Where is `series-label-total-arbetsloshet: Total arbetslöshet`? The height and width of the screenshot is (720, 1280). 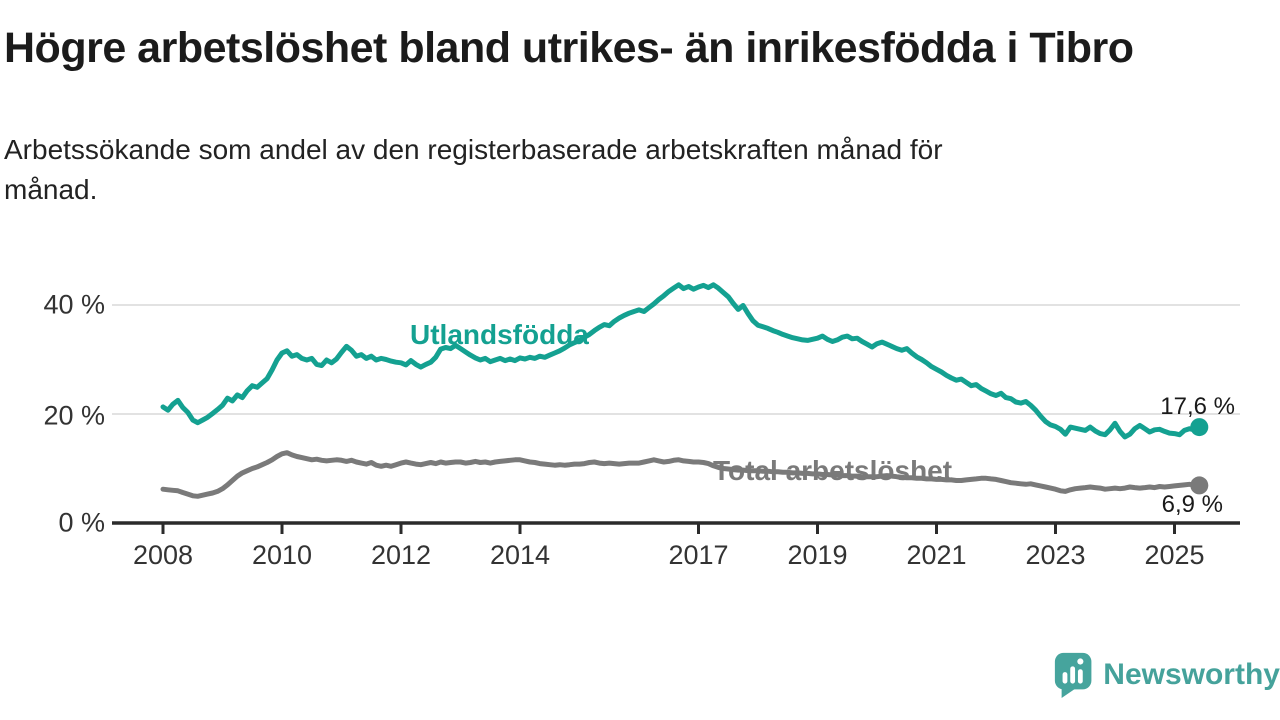 series-label-total-arbetsloshet: Total arbetslöshet is located at coordinates (833, 470).